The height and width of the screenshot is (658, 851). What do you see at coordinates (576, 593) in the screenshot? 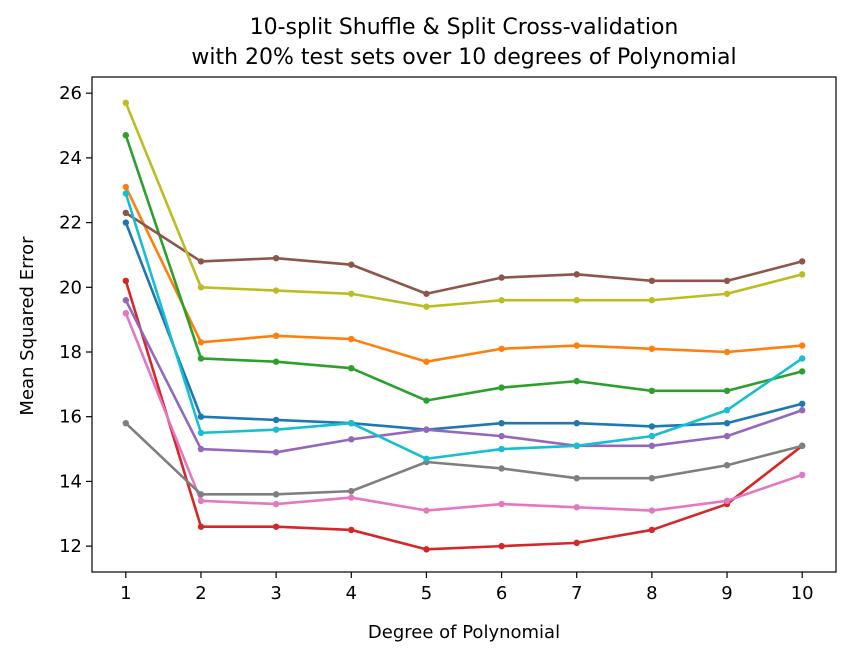
I see `x-tick-label: 7` at bounding box center [576, 593].